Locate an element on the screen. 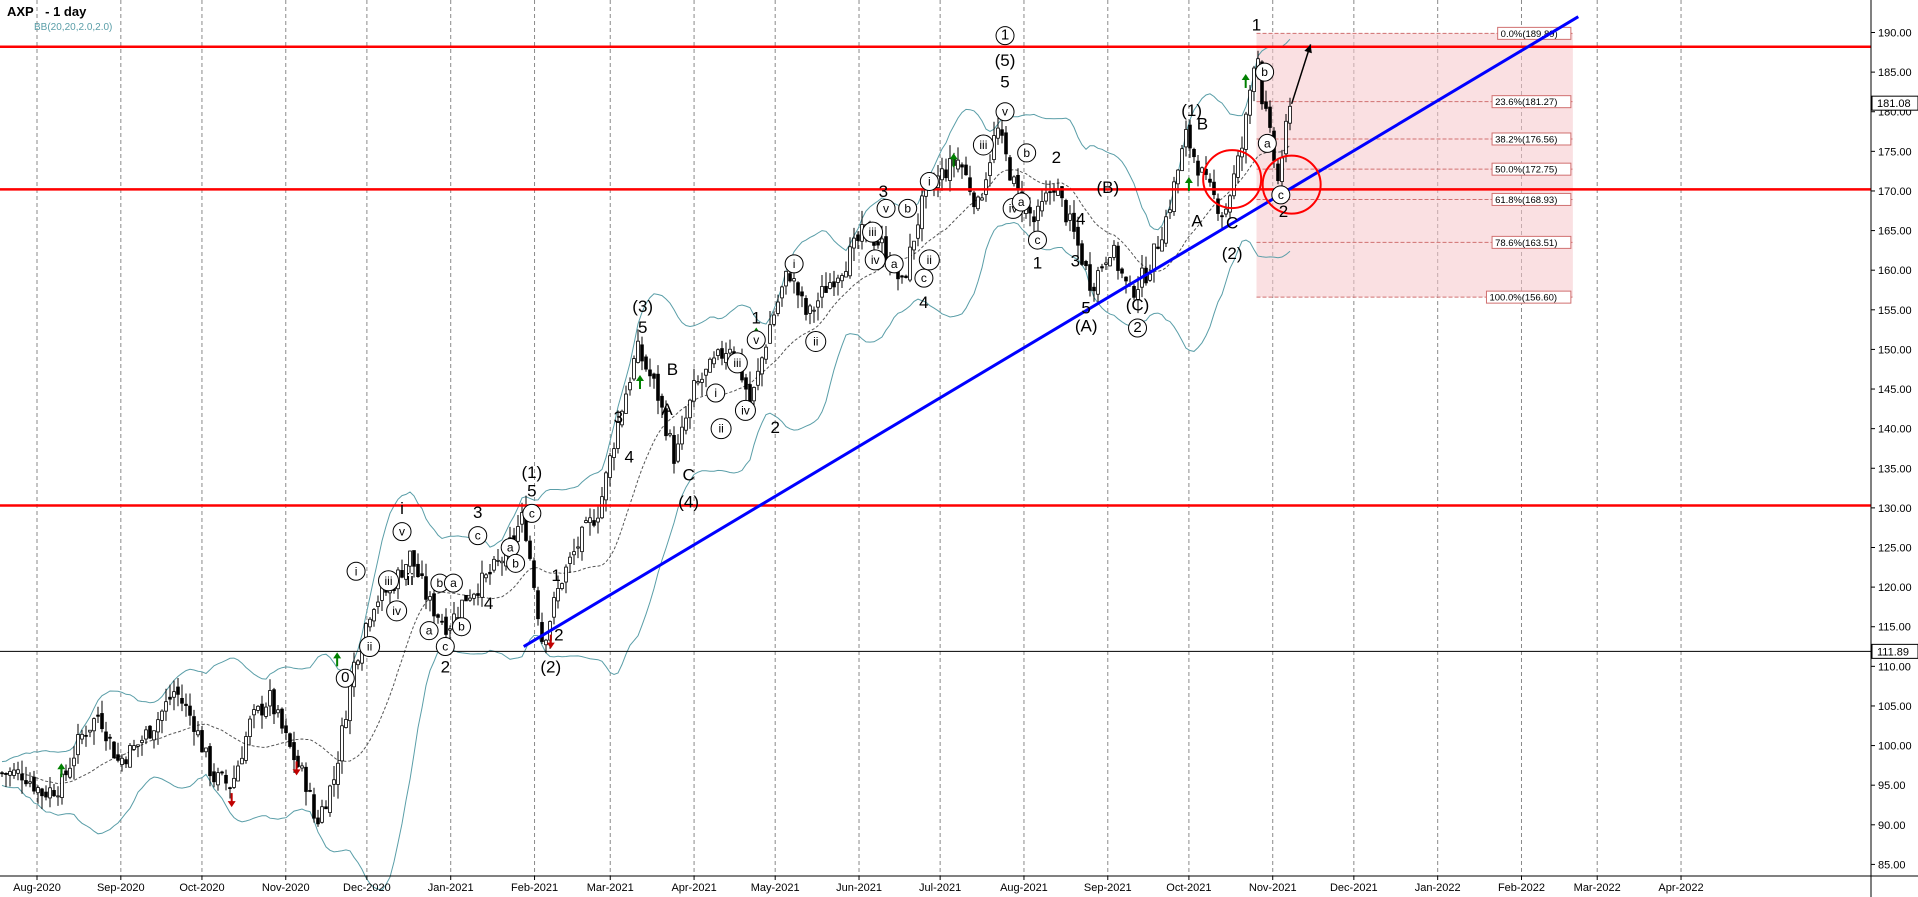 The image size is (1918, 897). wave-label: v is located at coordinates (886, 208).